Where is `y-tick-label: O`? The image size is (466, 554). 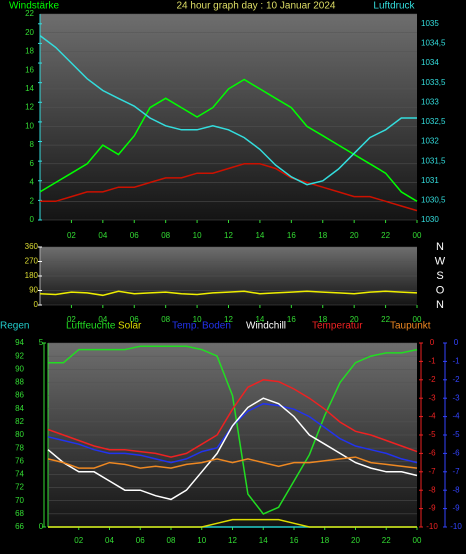
y-tick-label: O is located at coordinates (440, 290).